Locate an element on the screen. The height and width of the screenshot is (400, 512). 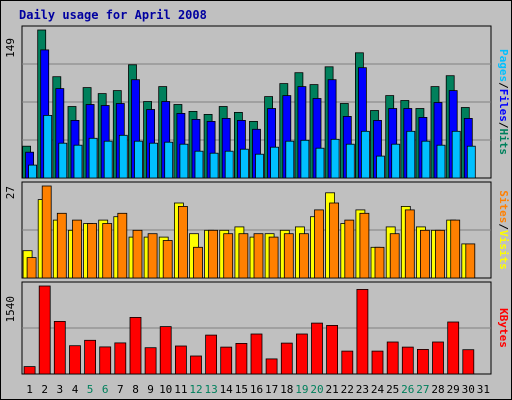
x-label-day-30: 30 is located at coordinates (468, 389).